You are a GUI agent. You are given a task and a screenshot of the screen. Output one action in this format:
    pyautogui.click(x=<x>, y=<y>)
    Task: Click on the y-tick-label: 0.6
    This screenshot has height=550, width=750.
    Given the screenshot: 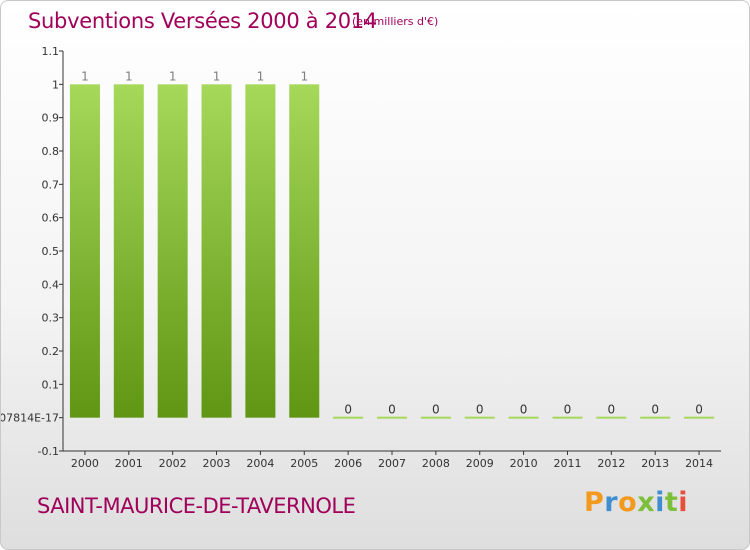 What is the action you would take?
    pyautogui.click(x=51, y=218)
    